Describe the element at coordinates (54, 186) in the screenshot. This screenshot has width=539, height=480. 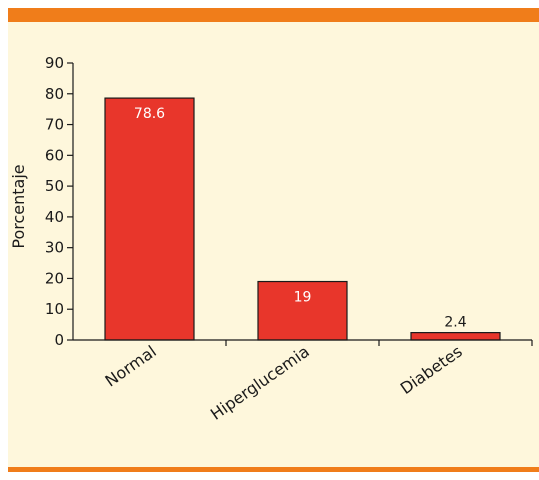
I see `y-tick-label: 50` at that location.